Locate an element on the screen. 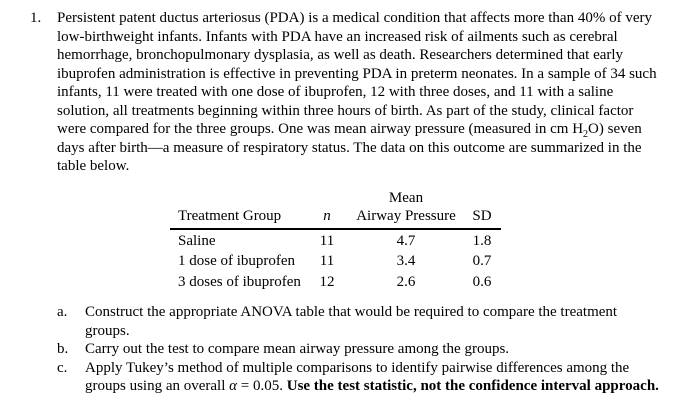 The height and width of the screenshot is (420, 686). header-n-label: n is located at coordinates (327, 216).